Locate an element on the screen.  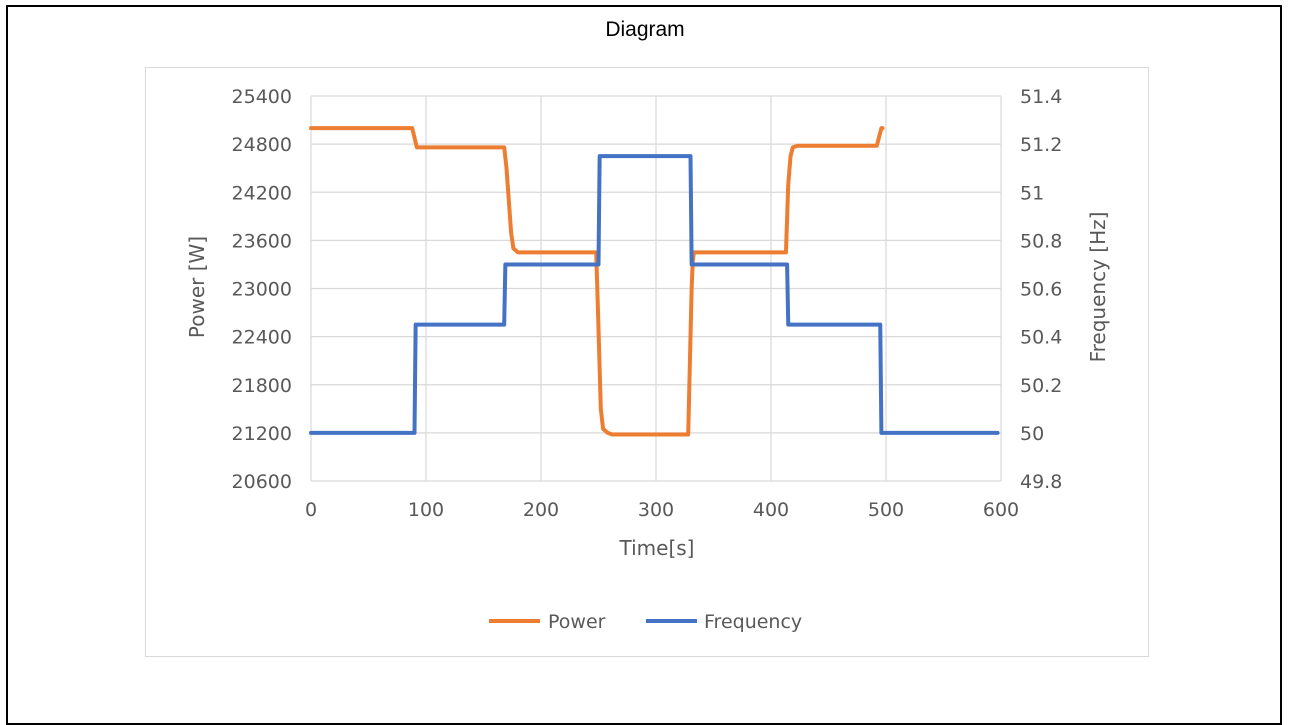
y-tick-label: 23600 is located at coordinates (262, 241).